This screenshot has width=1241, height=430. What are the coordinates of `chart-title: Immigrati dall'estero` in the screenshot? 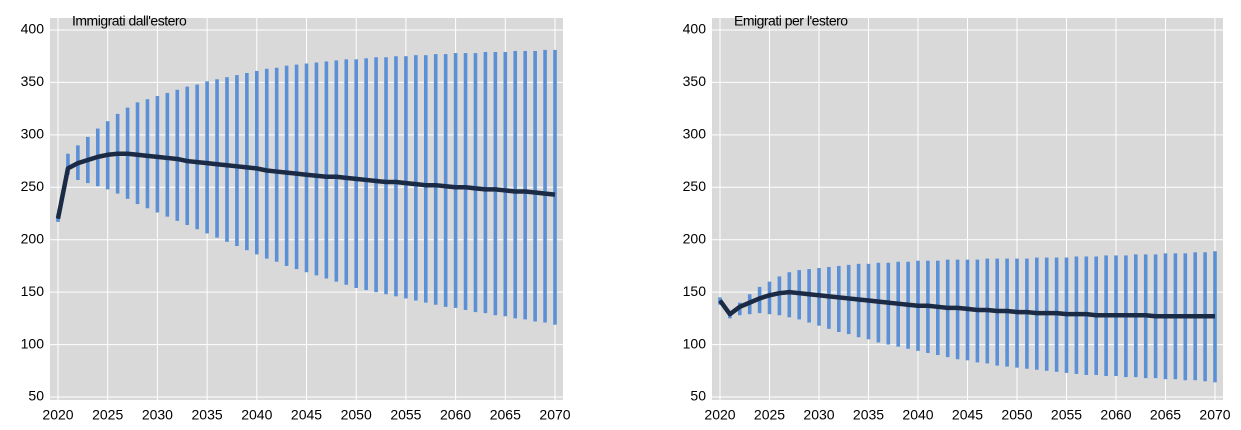 It's located at (129, 21).